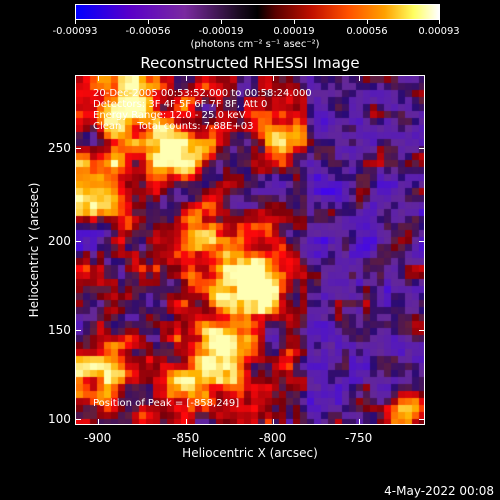  What do you see at coordinates (367, 31) in the screenshot?
I see `colorbar-tick-label: 0.00056` at bounding box center [367, 31].